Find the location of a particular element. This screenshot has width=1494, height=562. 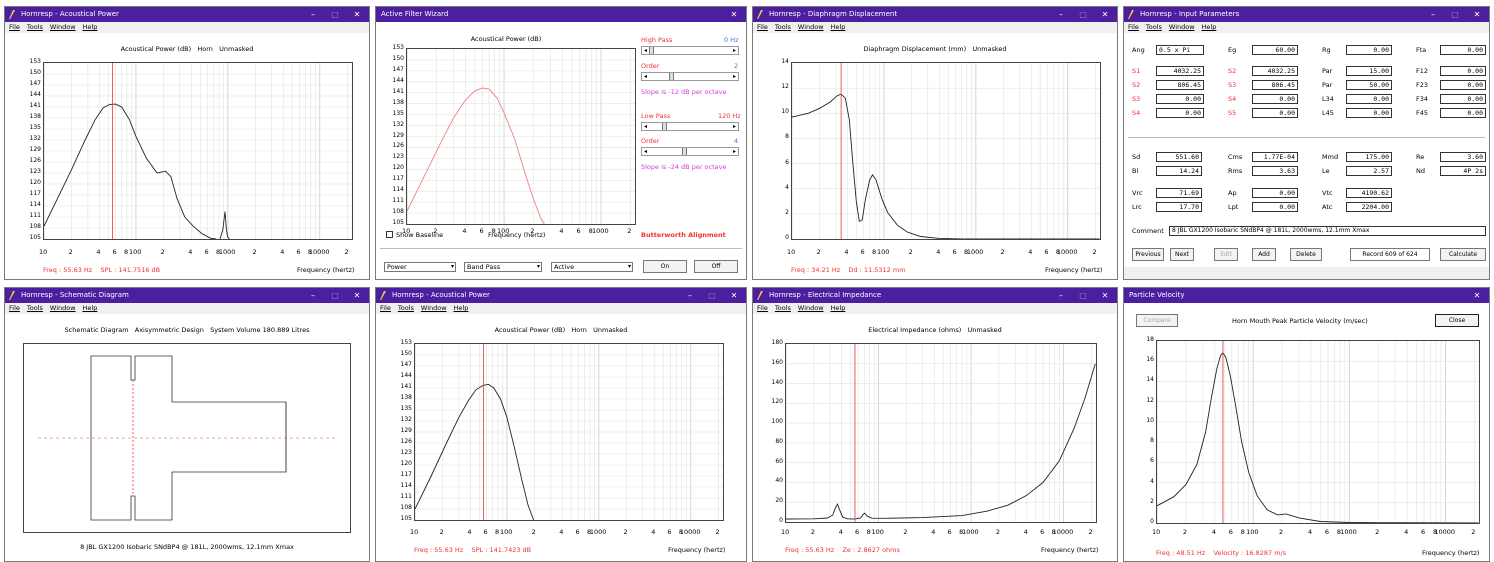

add-button: Add is located at coordinates (1264, 254).